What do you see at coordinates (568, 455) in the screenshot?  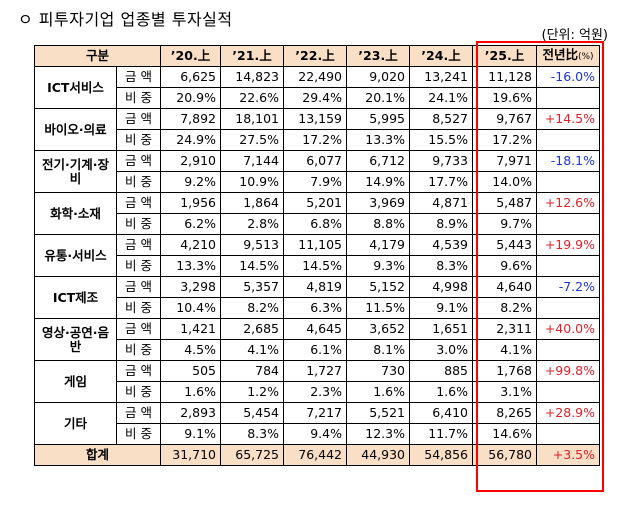 I see `total-change-cell: +3.5%` at bounding box center [568, 455].